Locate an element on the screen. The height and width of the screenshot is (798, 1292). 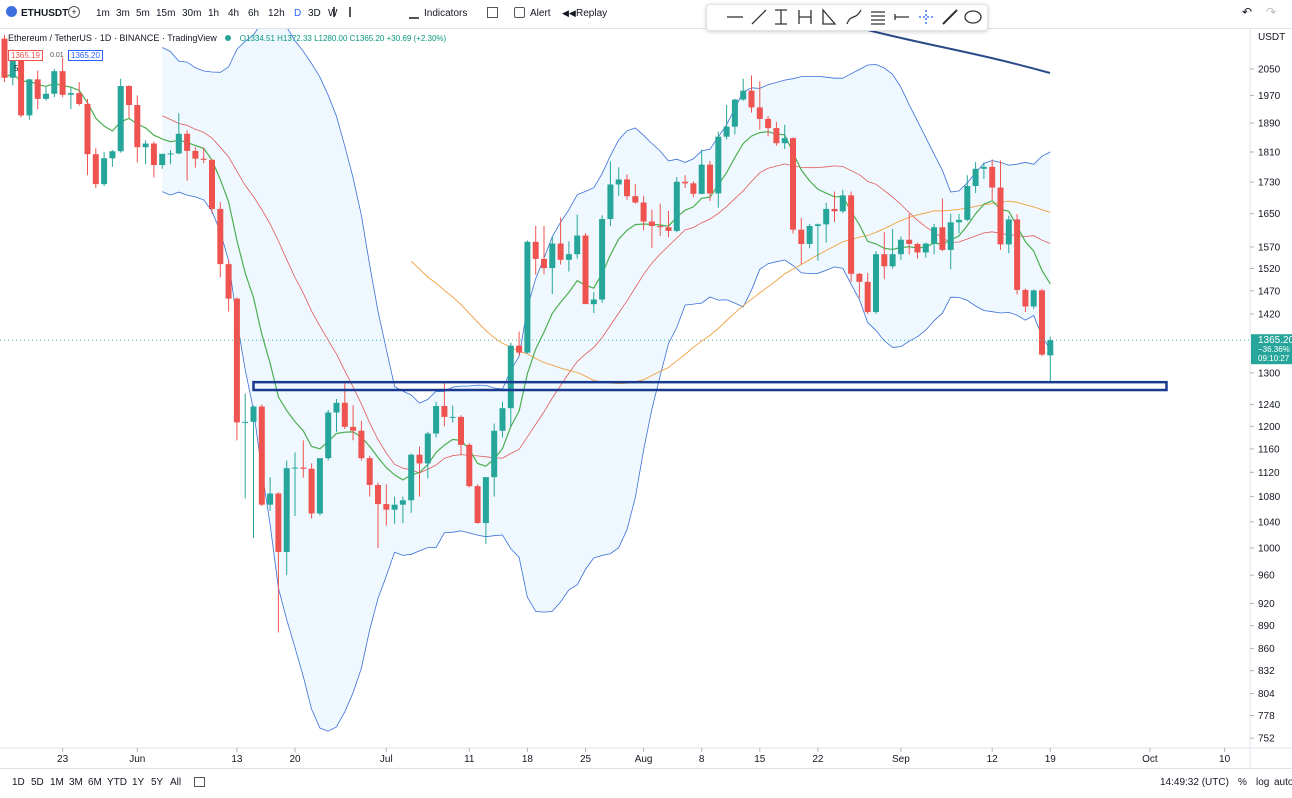
undo-button: ↶ is located at coordinates (1247, 12).